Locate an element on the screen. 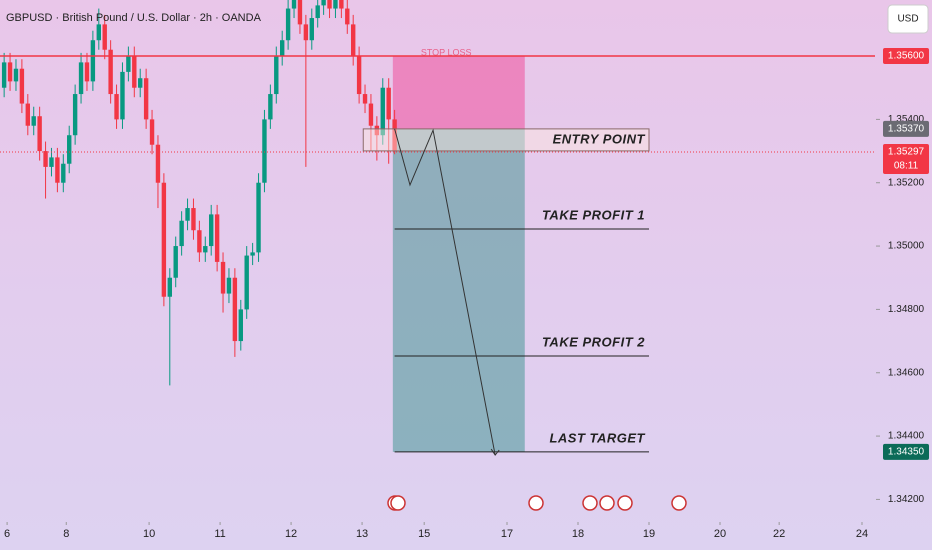  price-badge-label: 1.34350 is located at coordinates (906, 452).